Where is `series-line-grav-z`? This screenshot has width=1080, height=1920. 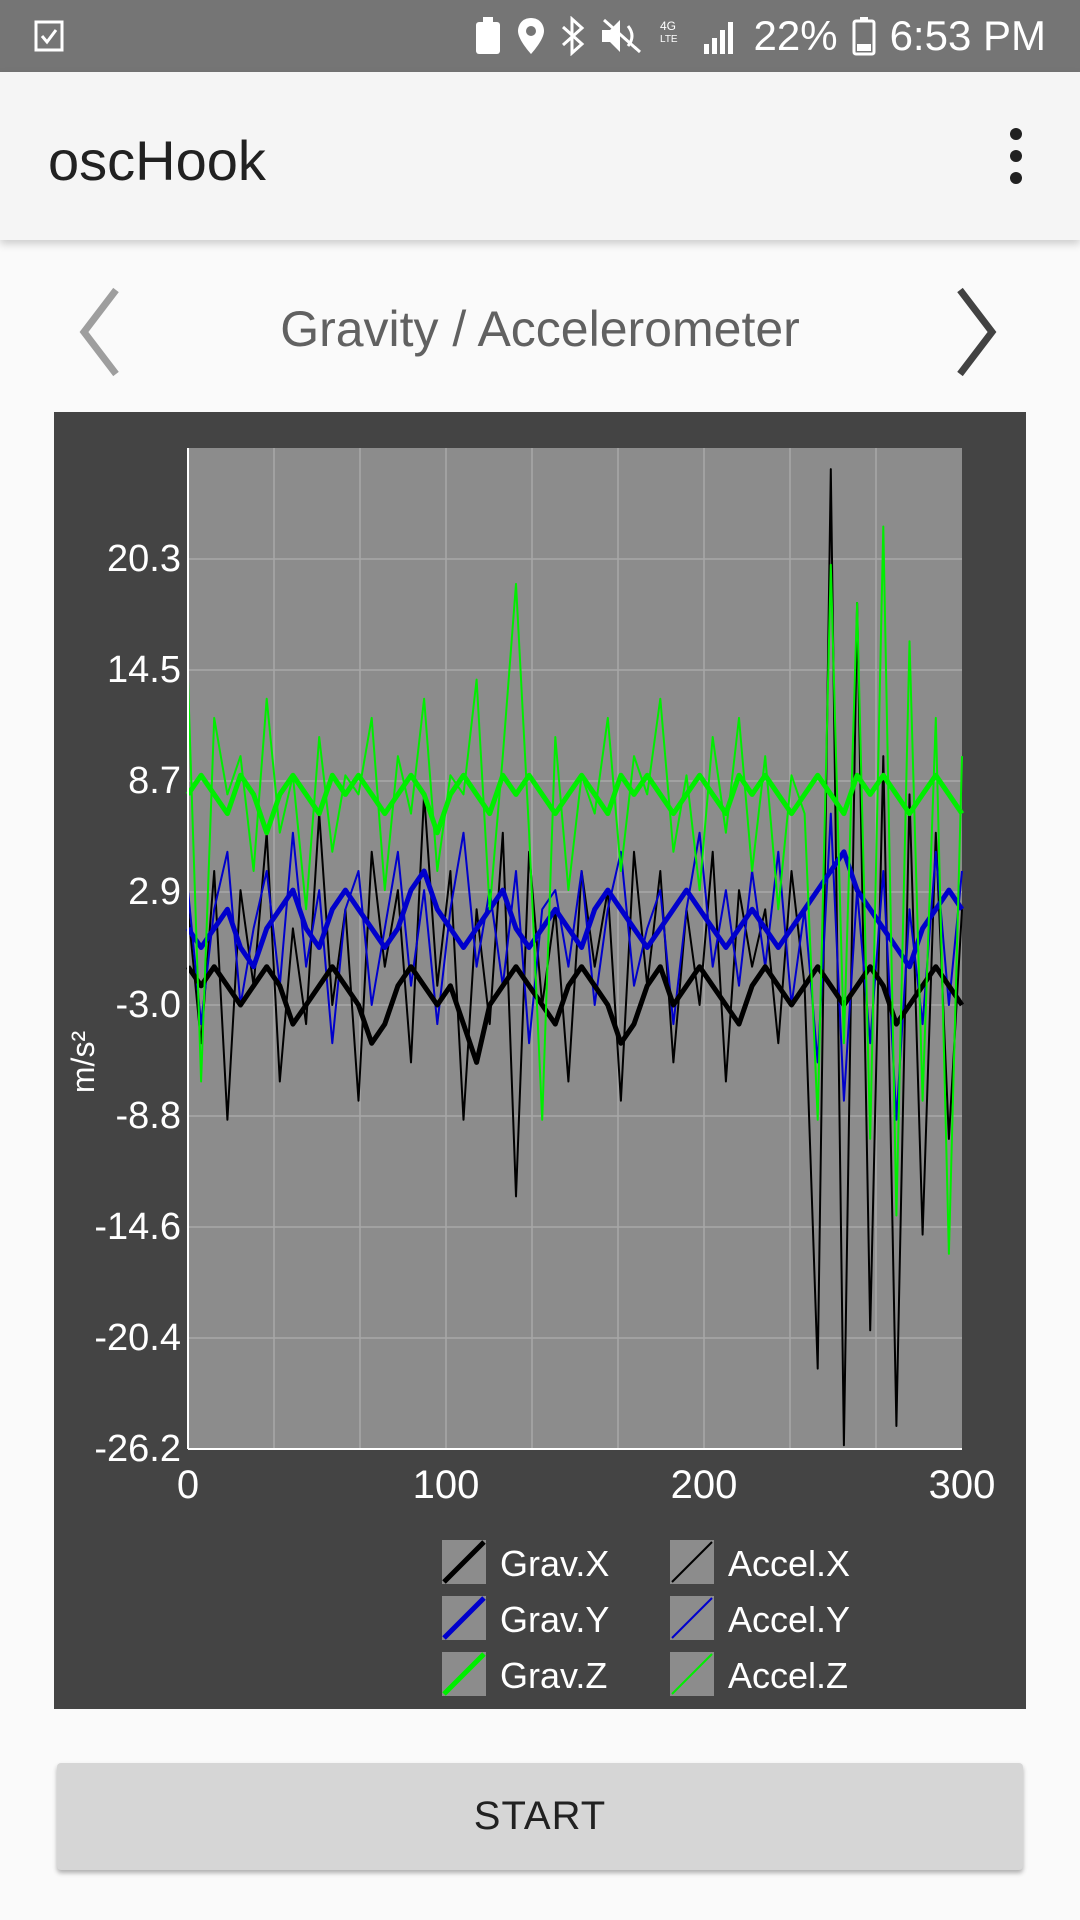
series-line-grav-z is located at coordinates (575, 804).